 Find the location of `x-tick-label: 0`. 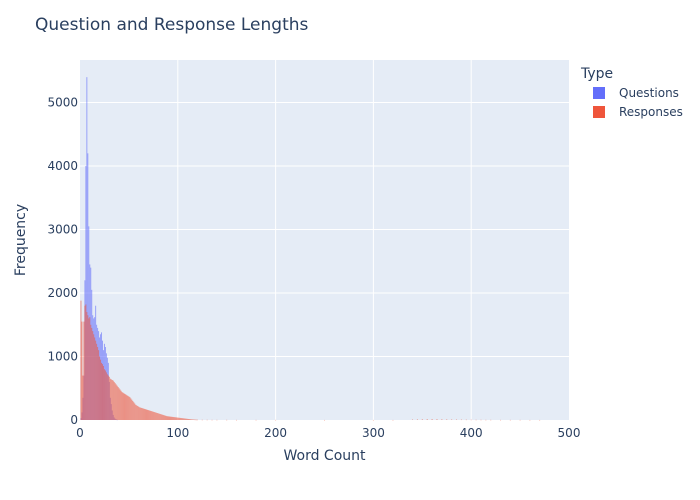

x-tick-label: 0 is located at coordinates (80, 433).